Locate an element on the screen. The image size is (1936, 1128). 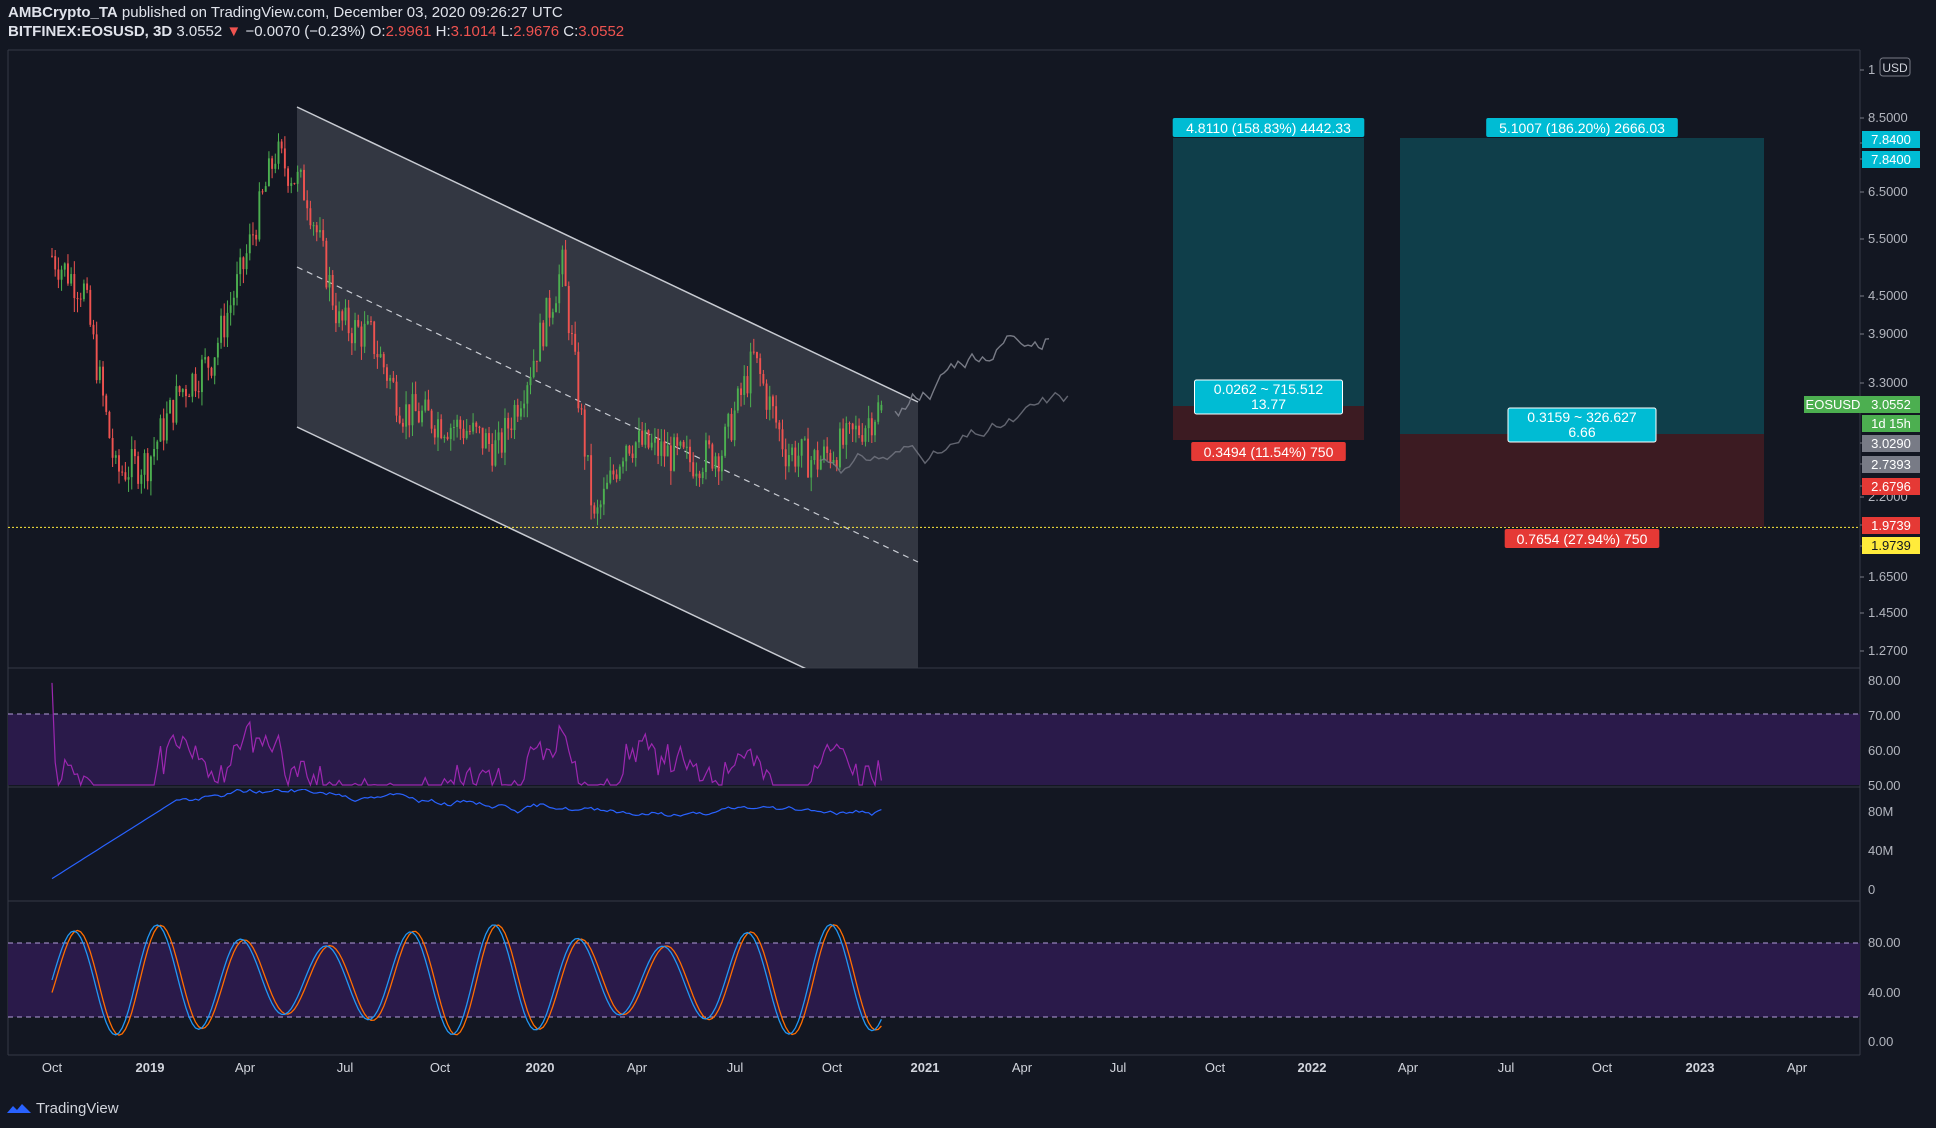
price-tick-label: 6.5000 is located at coordinates (1888, 191).